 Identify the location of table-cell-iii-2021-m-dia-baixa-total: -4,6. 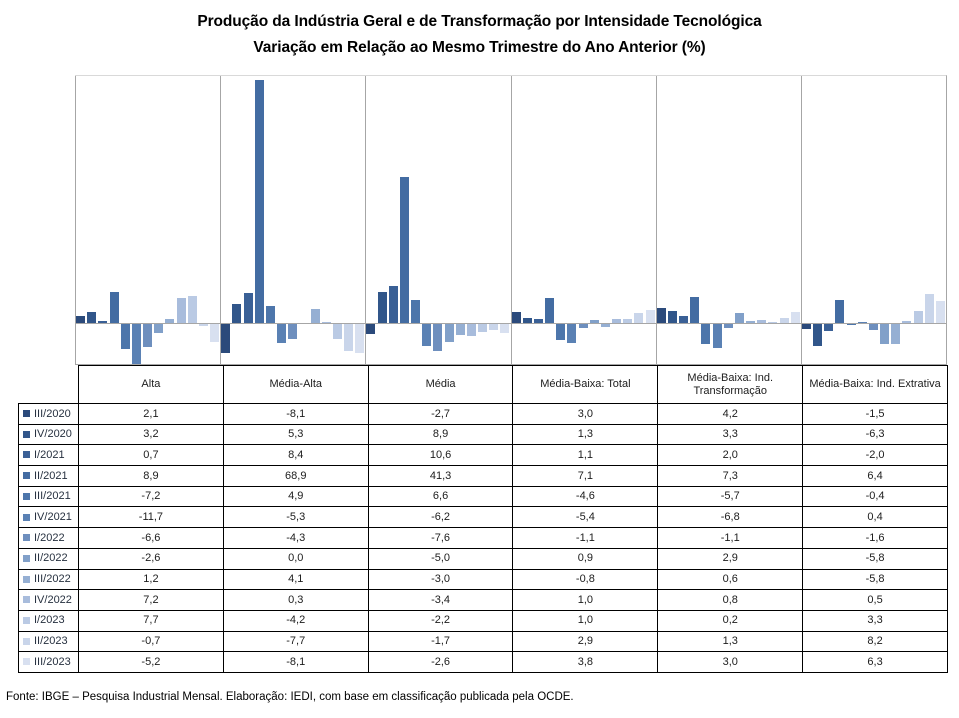
(585, 496).